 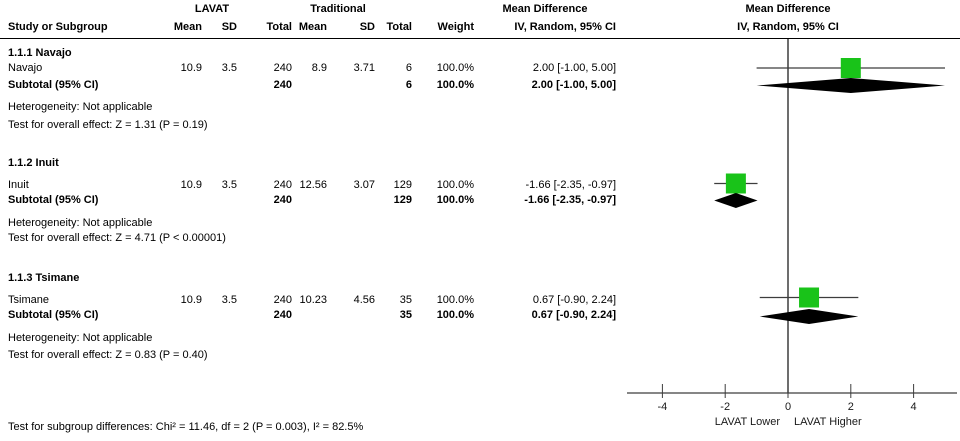 I want to click on md-plot-column-title: Mean Difference, so click(x=788, y=9).